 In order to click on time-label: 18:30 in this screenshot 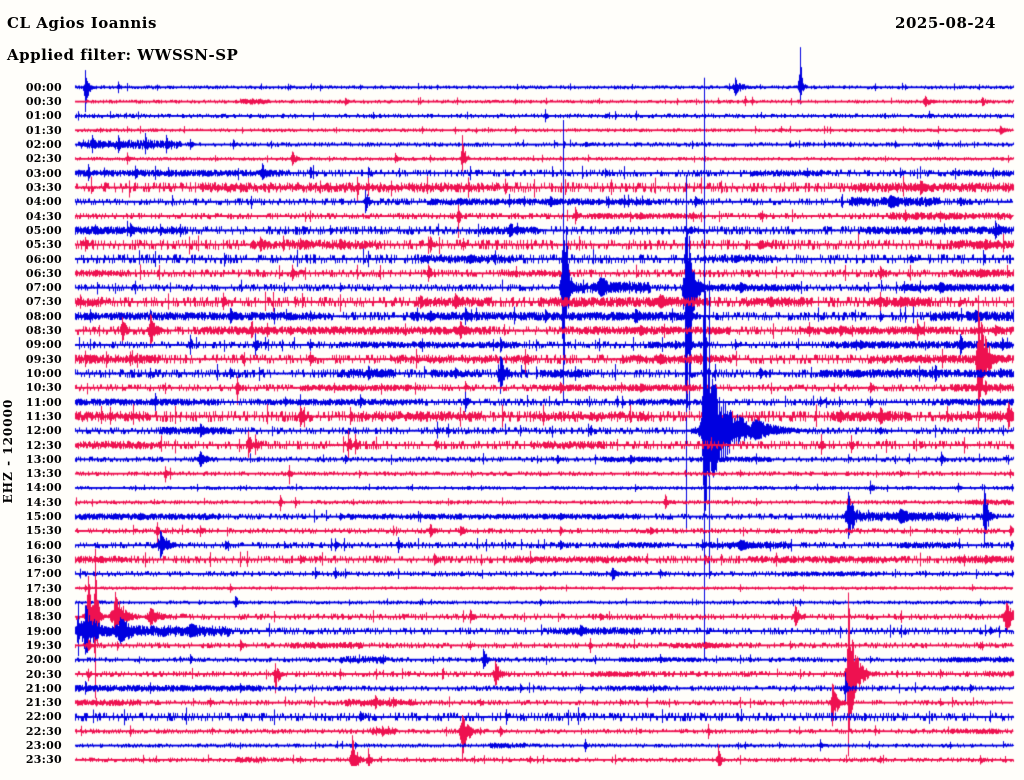, I will do `click(43, 617)`.